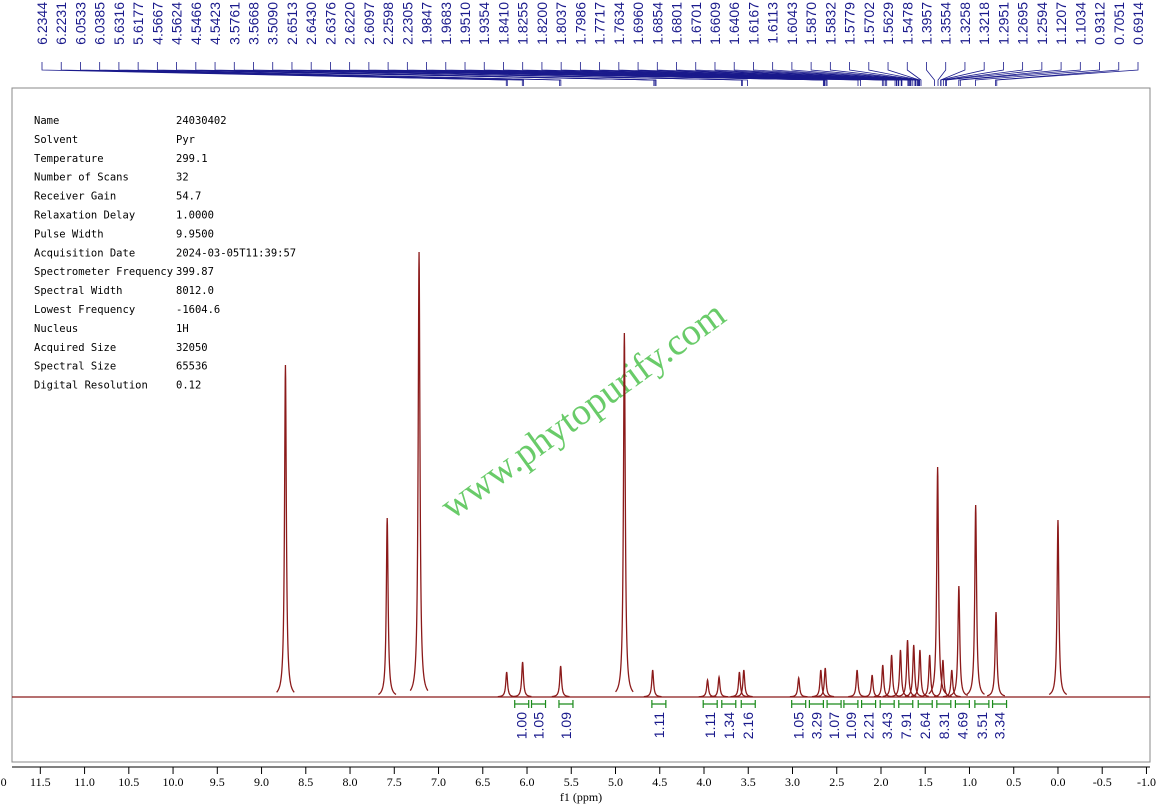 Image resolution: width=1162 pixels, height=812 pixels. Describe the element at coordinates (869, 725) in the screenshot. I see `integral-label: 2.21` at that location.